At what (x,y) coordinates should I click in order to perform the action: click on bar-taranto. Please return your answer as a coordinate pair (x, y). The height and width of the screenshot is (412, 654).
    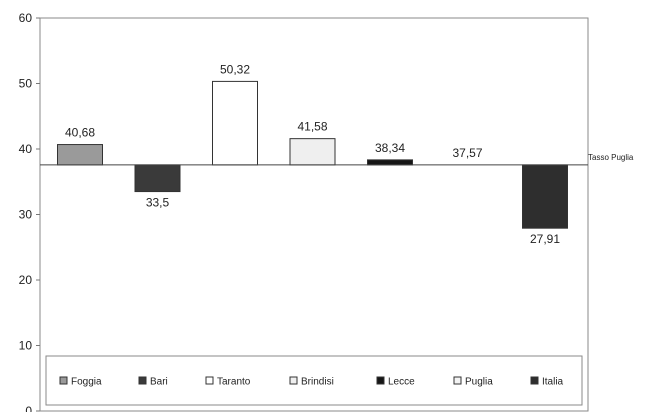
    Looking at the image, I should click on (235, 123).